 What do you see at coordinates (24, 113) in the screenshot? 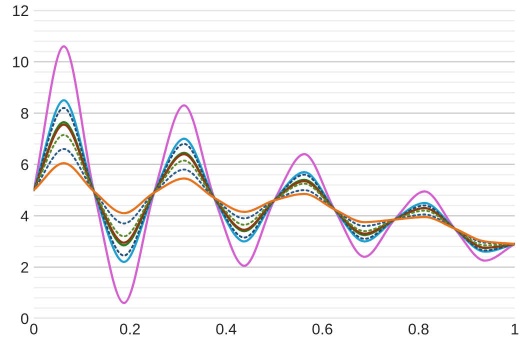
I see `y-tick-label: 8` at bounding box center [24, 113].